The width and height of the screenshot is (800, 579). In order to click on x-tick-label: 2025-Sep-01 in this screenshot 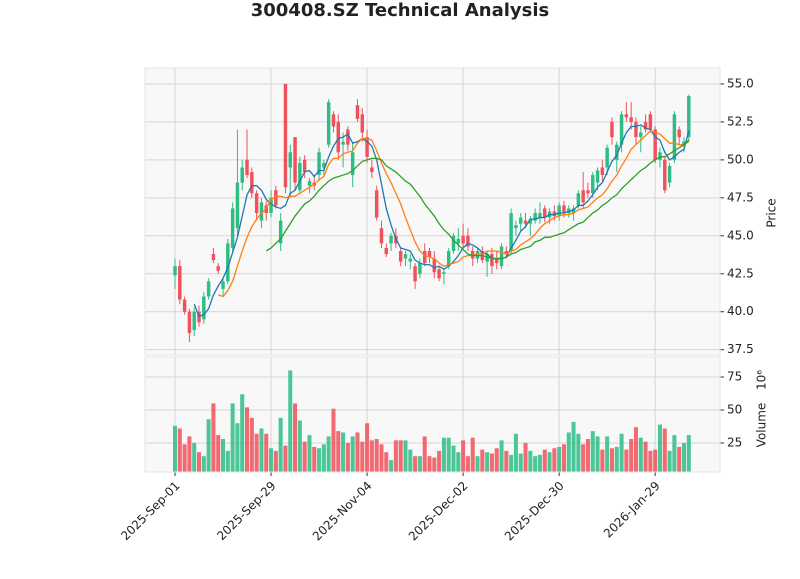, I will do `click(150, 511)`.